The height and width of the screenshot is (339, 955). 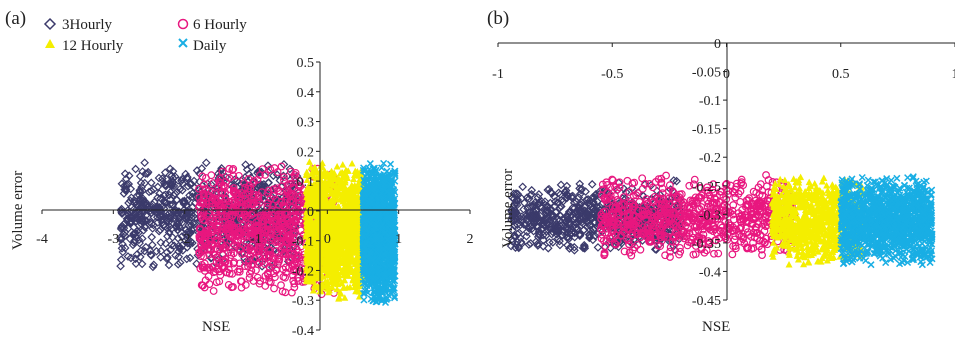 What do you see at coordinates (50, 43) in the screenshot?
I see `triangle-marker-icon` at bounding box center [50, 43].